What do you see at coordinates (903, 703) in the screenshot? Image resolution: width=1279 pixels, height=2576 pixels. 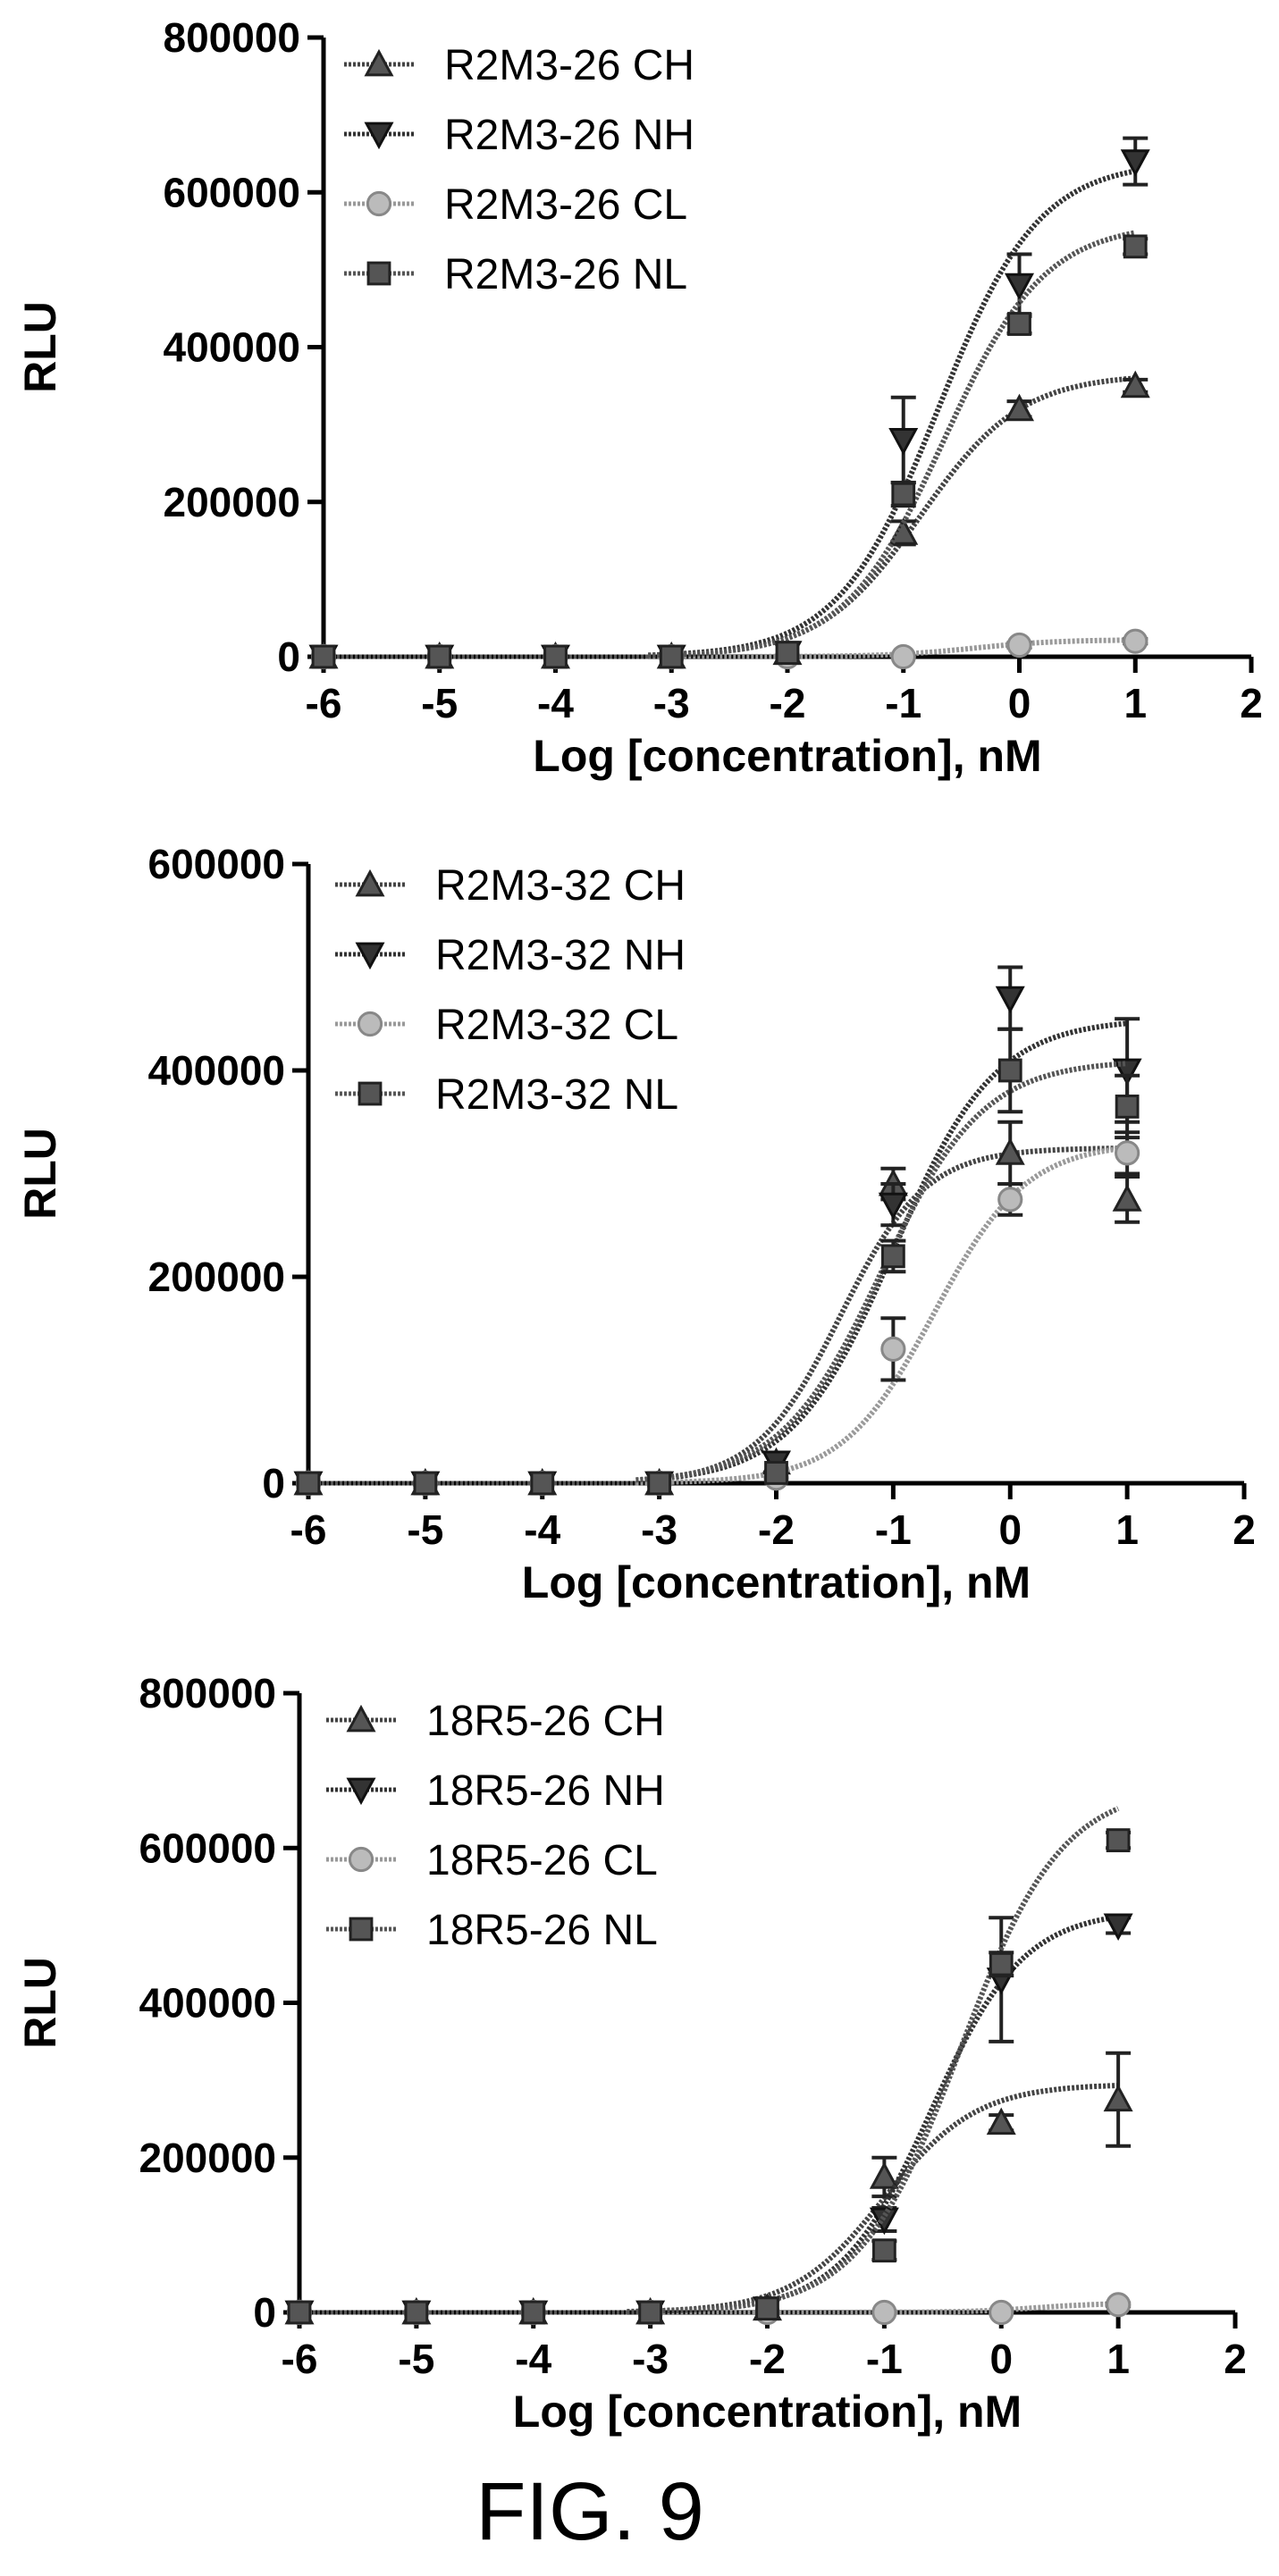 I see `x-tick-label: -1` at bounding box center [903, 703].